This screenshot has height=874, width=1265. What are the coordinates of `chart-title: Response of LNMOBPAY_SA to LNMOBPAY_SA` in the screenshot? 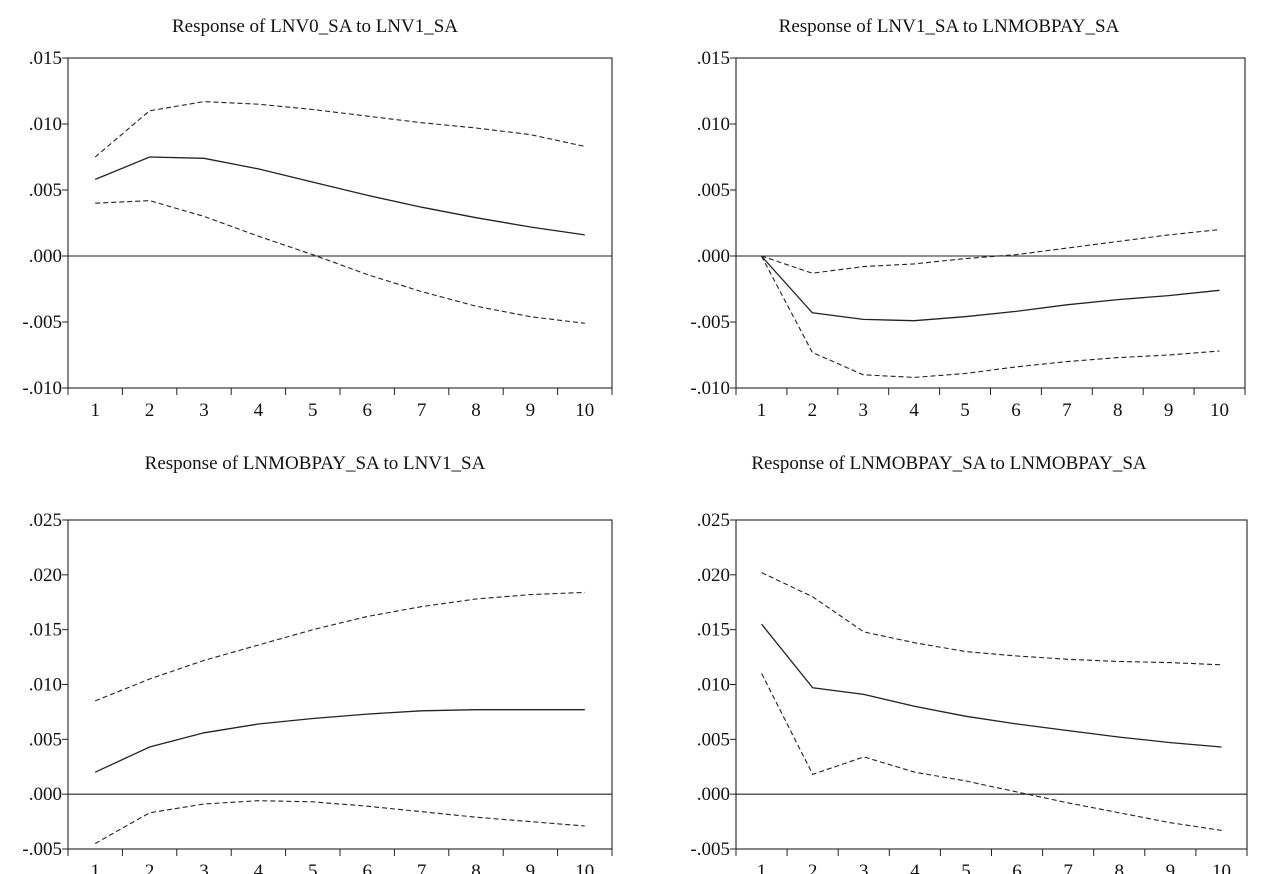 It's located at (949, 463).